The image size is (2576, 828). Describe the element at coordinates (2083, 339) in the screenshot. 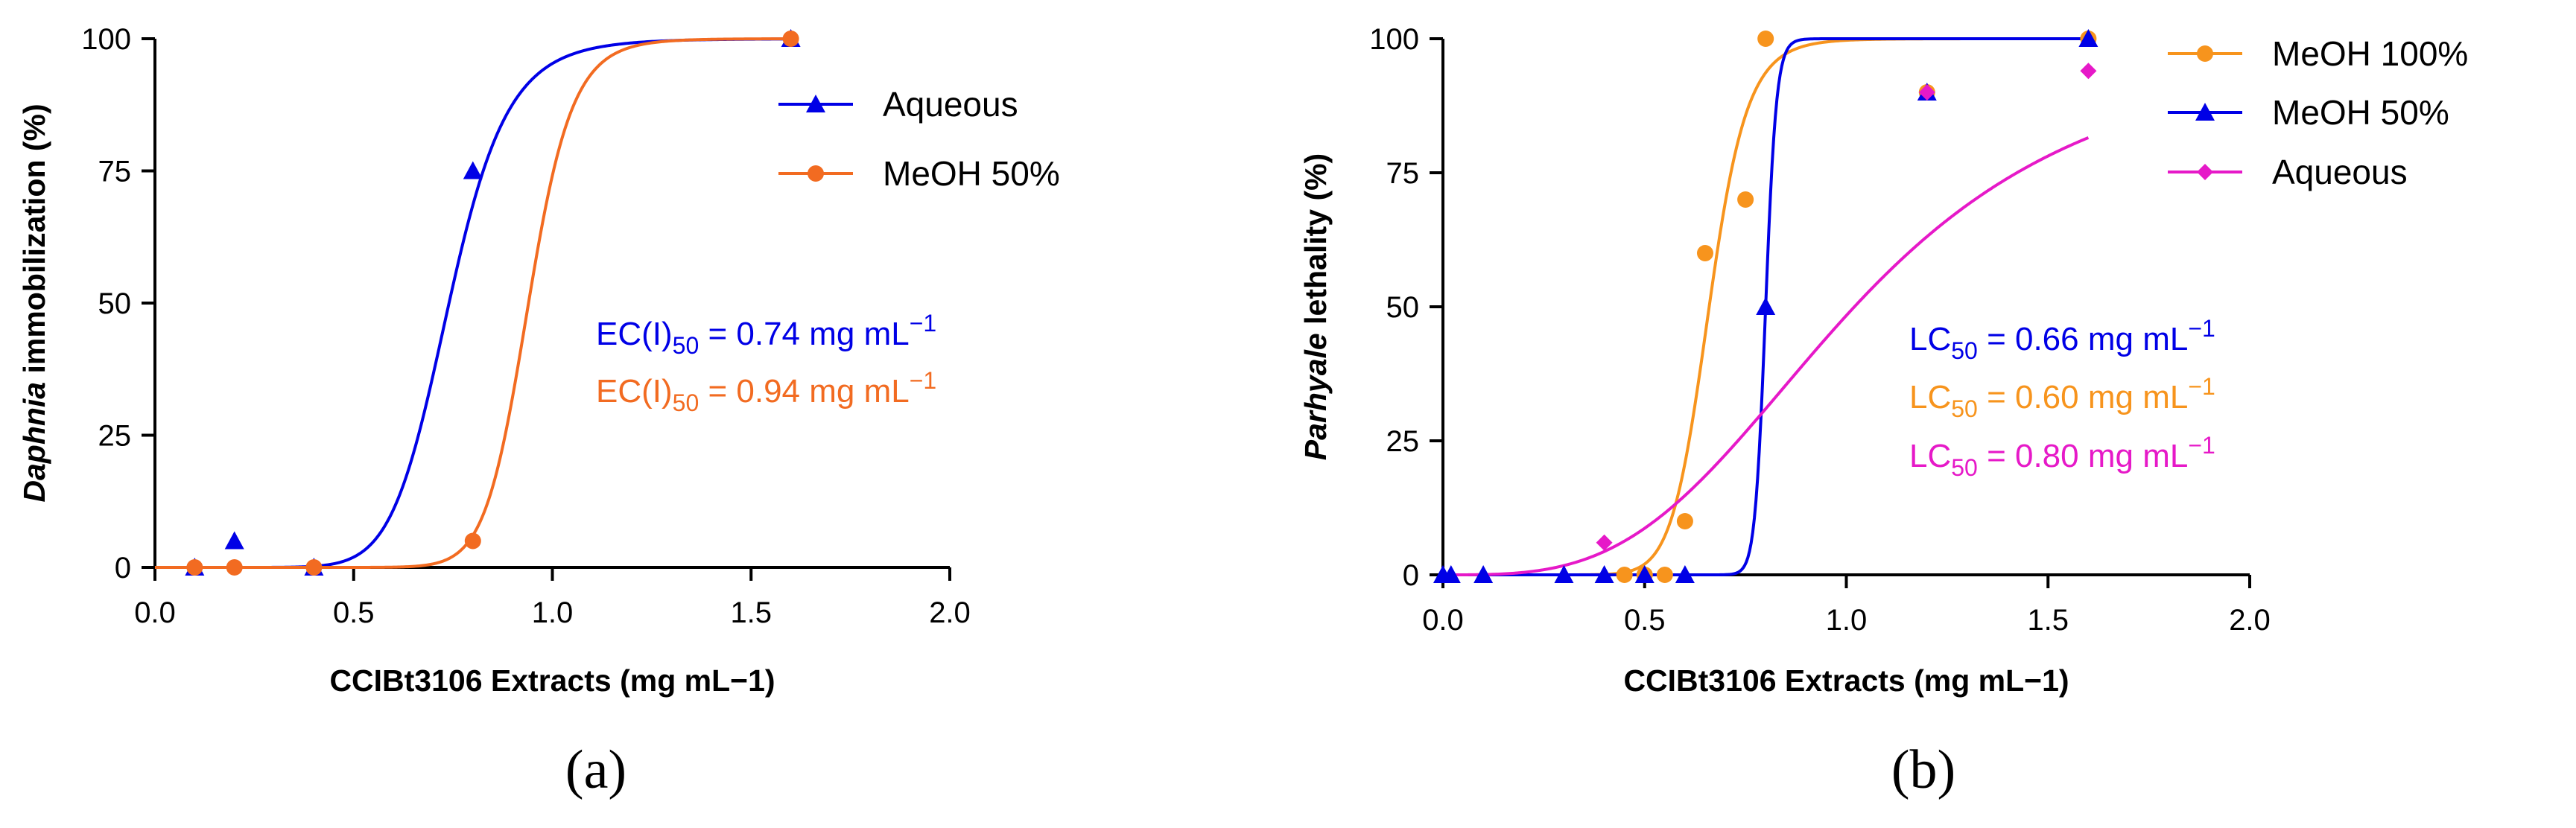

I see `annotation-value: = 0.66 mg mL` at that location.